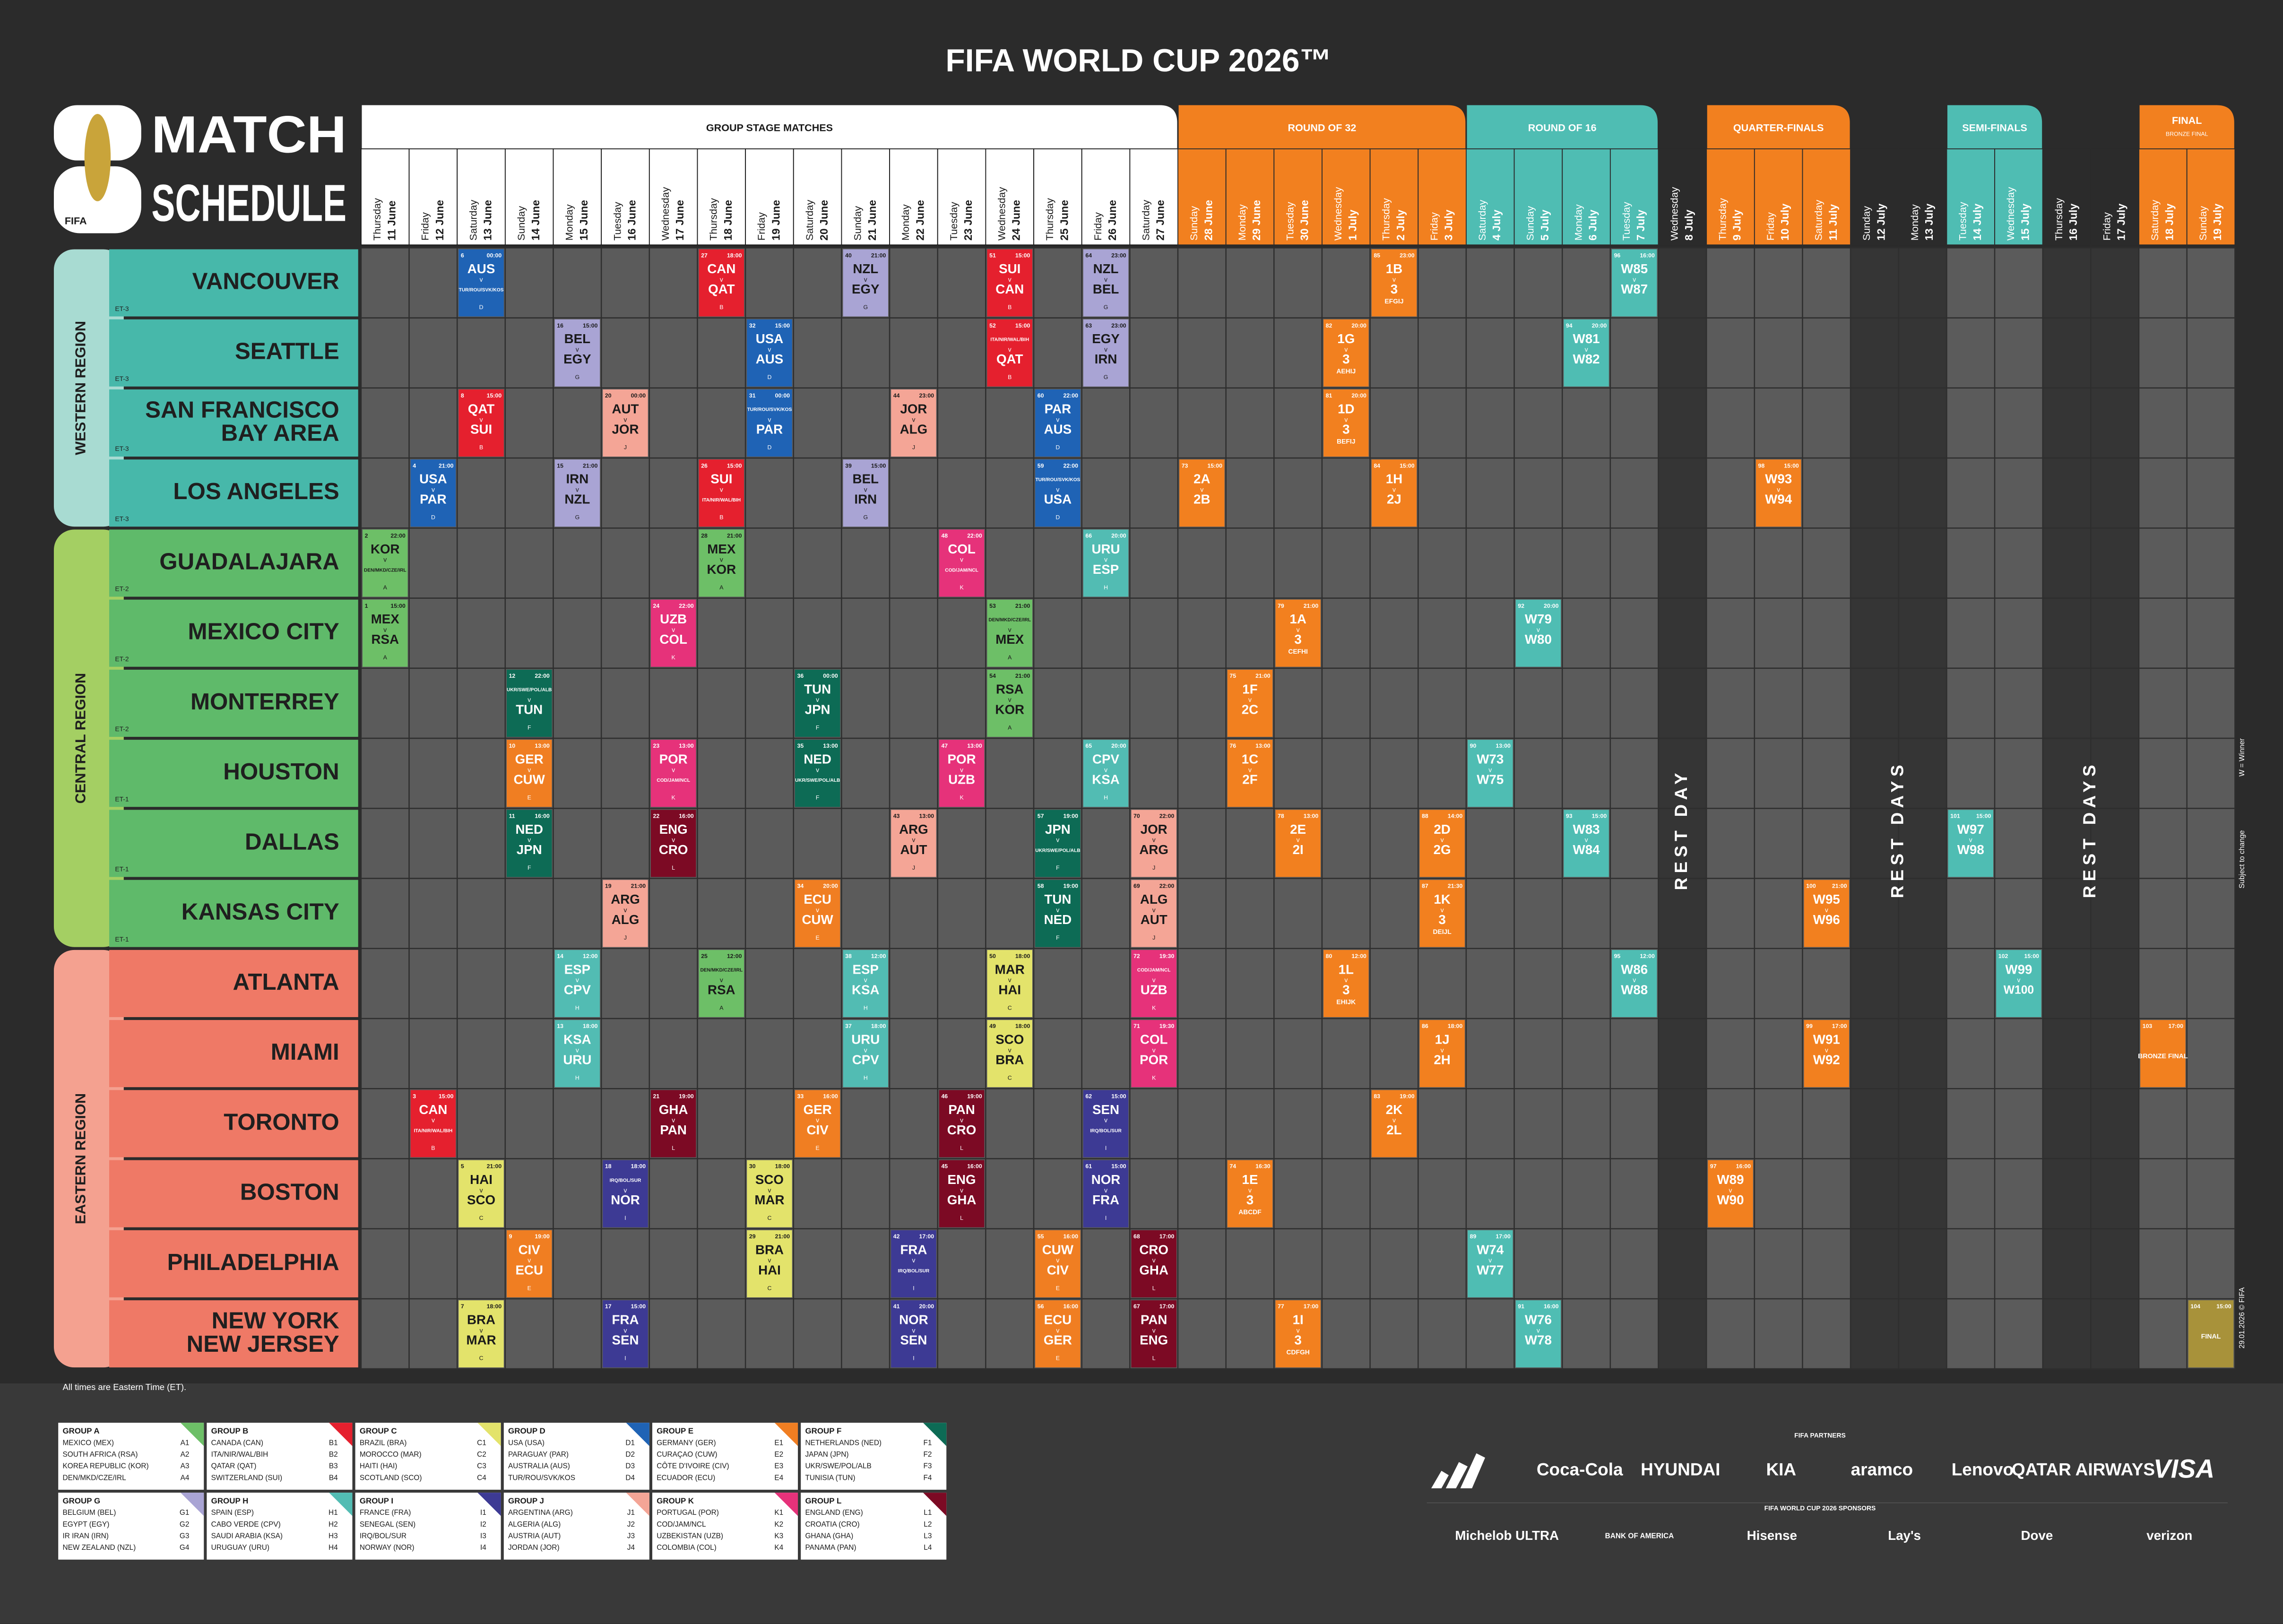  I want to click on group-letter: A, so click(1010, 727).